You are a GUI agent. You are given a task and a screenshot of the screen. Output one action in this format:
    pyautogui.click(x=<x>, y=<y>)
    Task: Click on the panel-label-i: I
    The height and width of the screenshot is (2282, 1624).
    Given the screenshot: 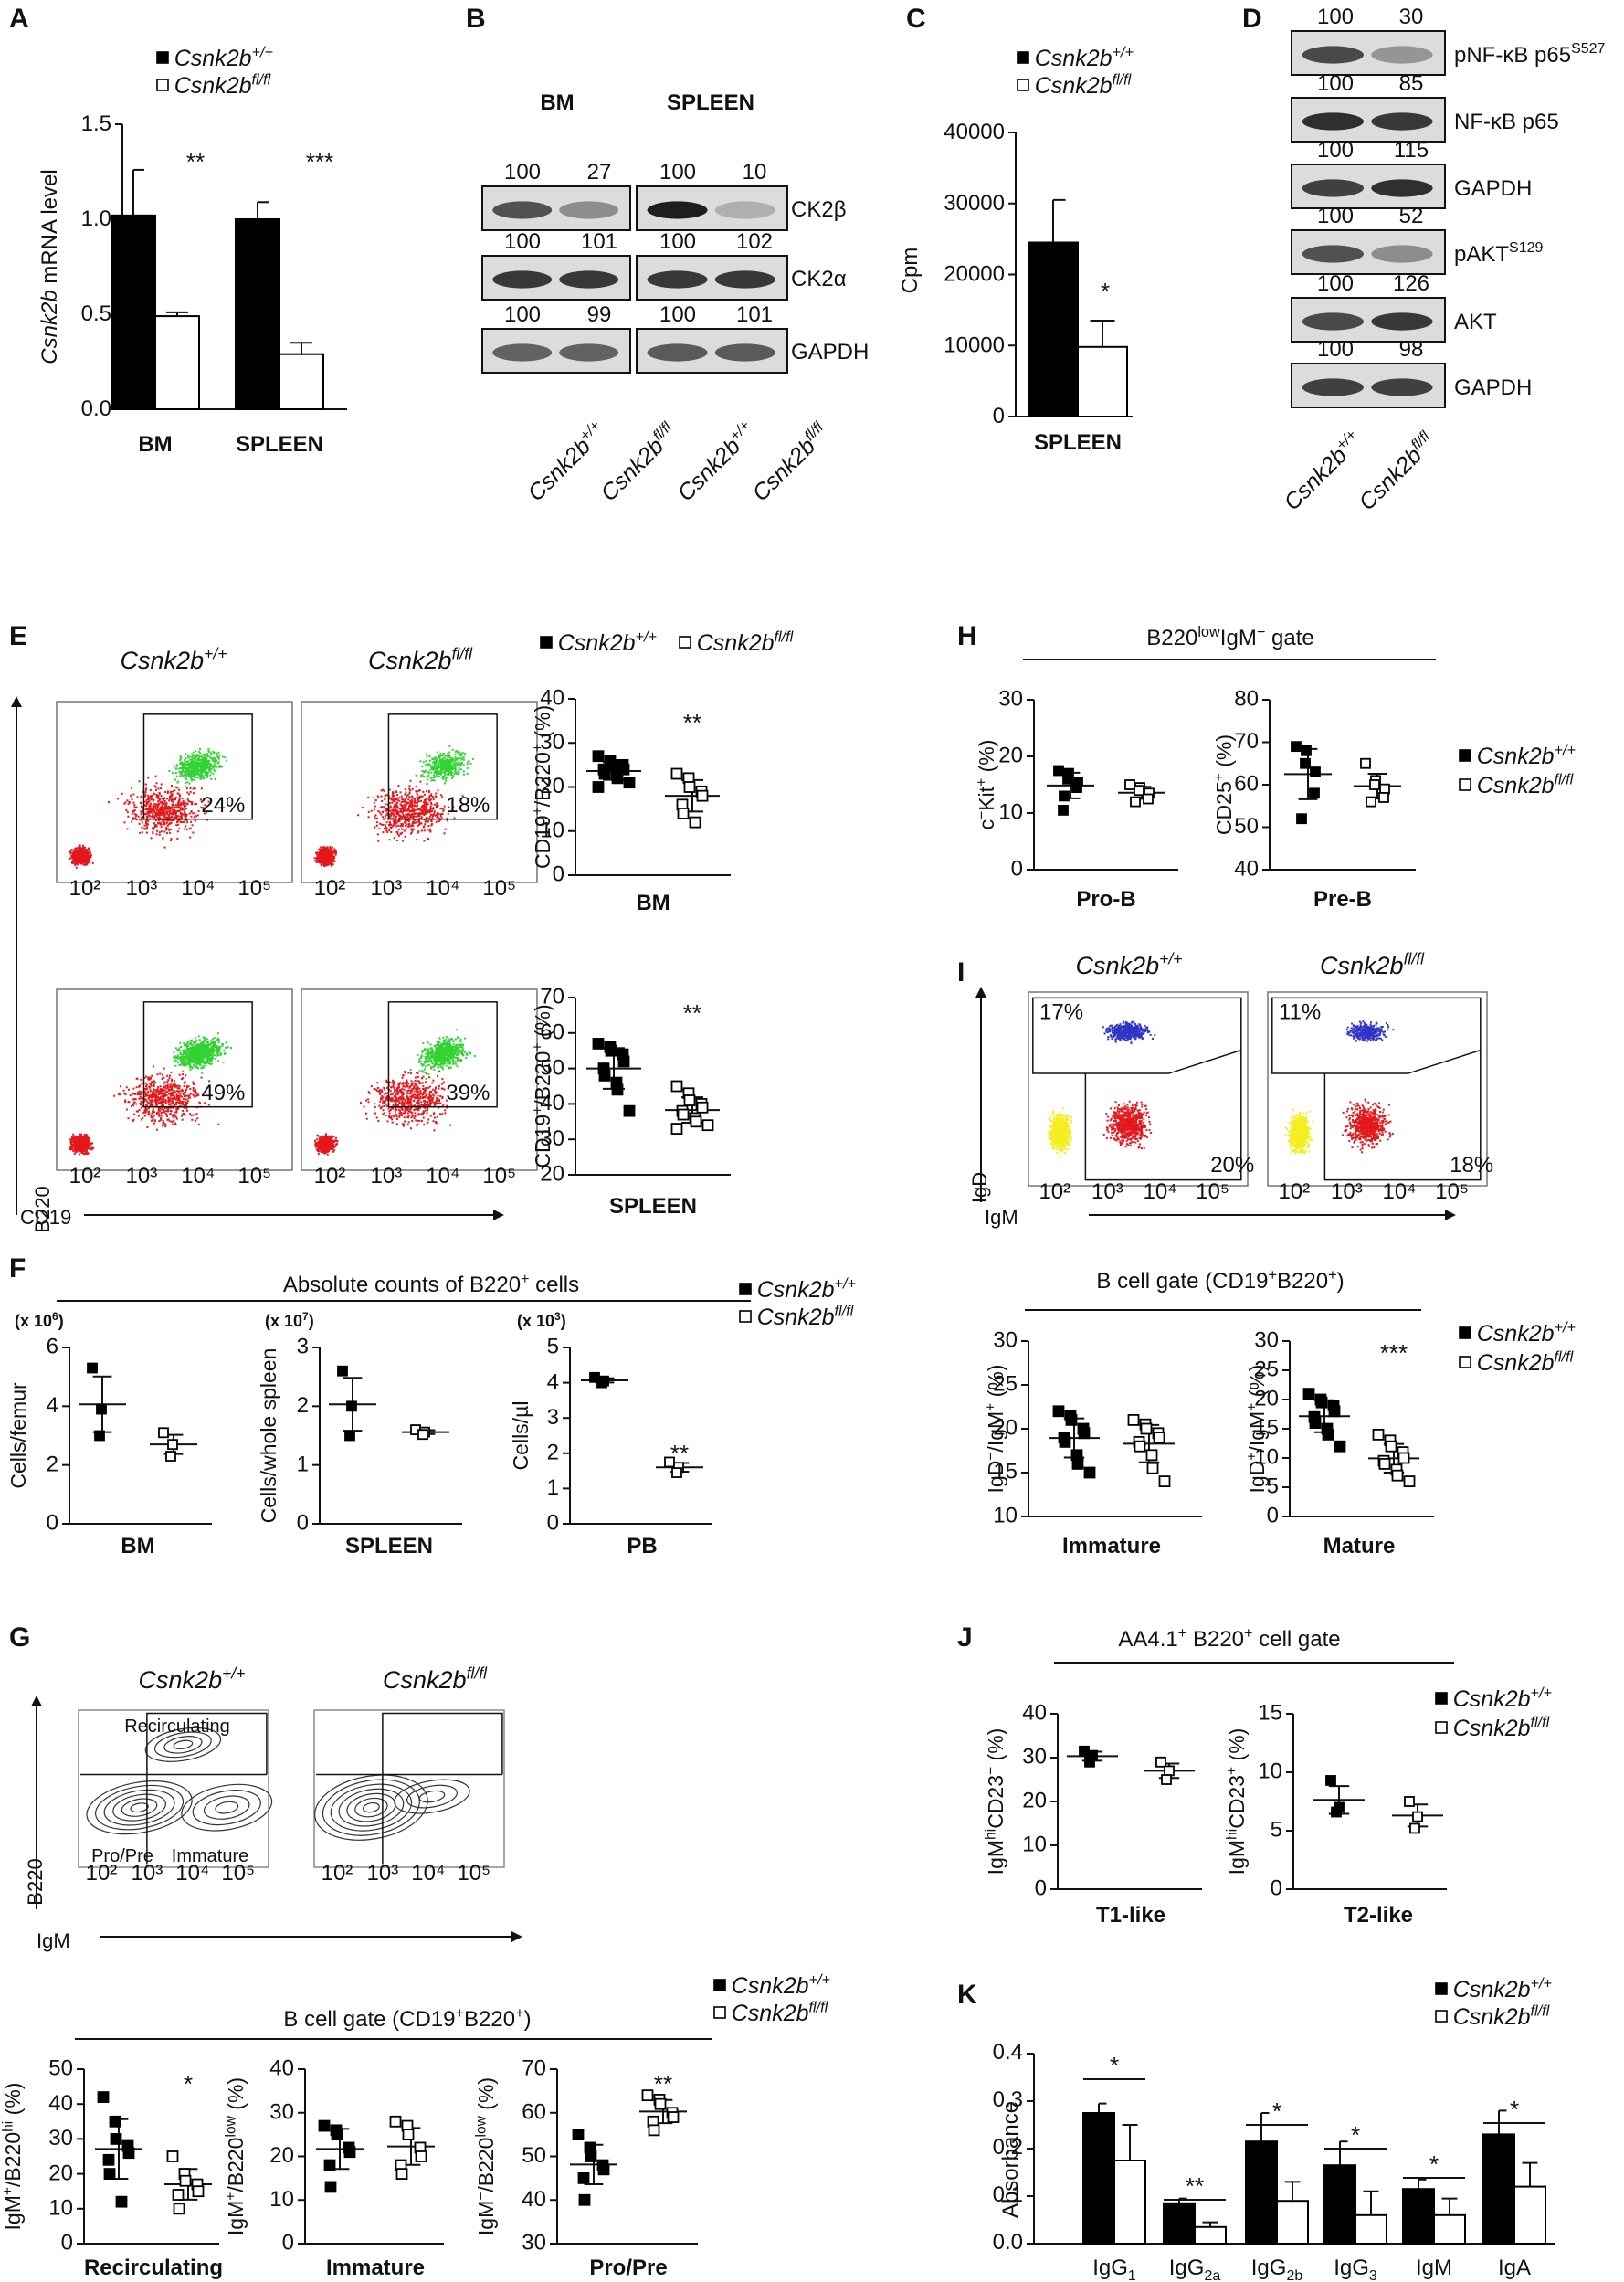 What is the action you would take?
    pyautogui.click(x=961, y=972)
    